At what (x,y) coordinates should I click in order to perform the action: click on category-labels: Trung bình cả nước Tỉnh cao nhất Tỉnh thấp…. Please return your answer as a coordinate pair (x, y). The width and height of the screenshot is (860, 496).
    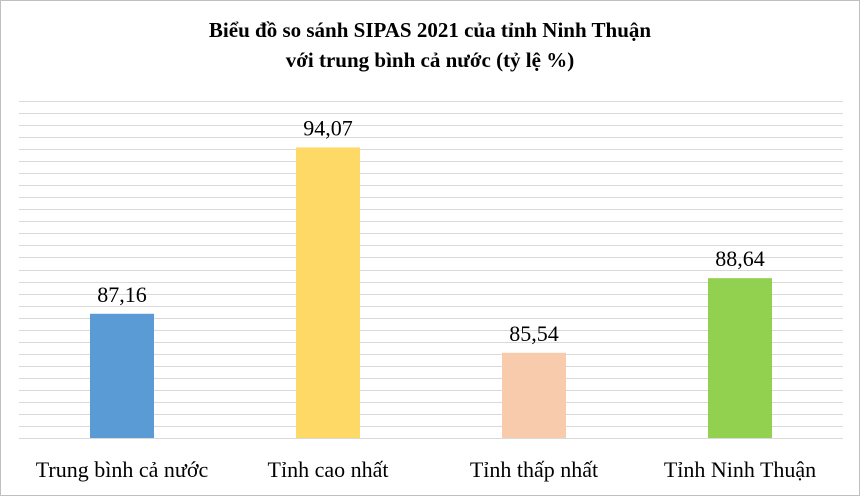
    Looking at the image, I should click on (426, 469).